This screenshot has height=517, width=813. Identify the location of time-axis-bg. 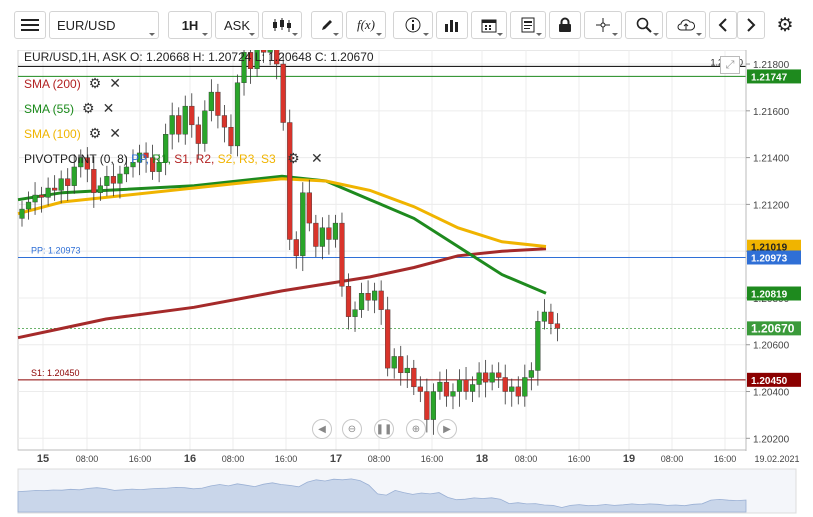
(412, 459).